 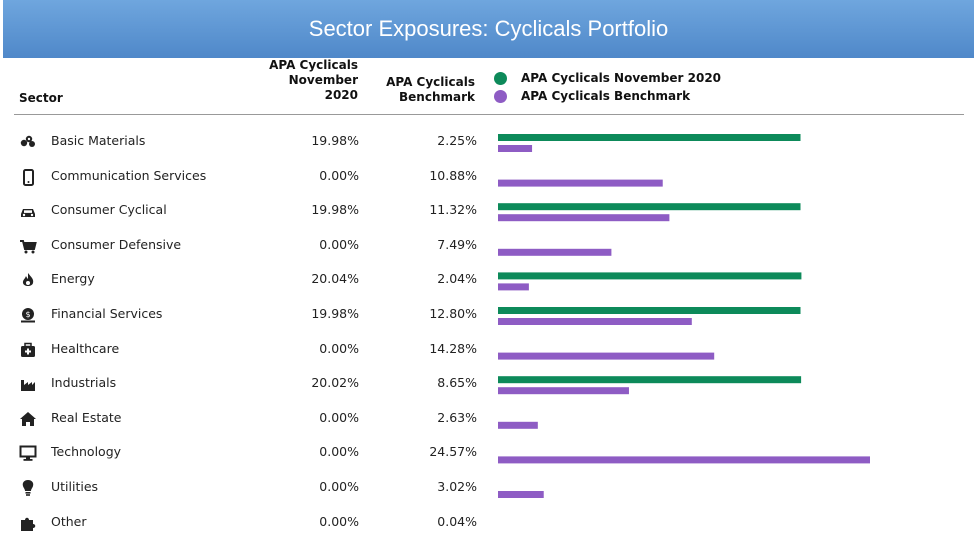 What do you see at coordinates (28, 142) in the screenshot?
I see `materials-icon` at bounding box center [28, 142].